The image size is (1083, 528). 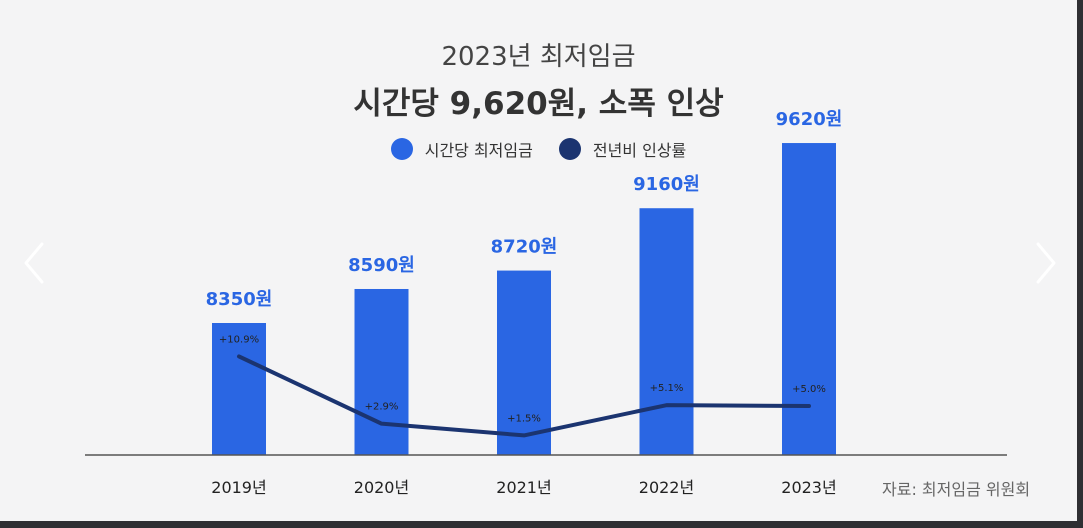 What do you see at coordinates (666, 487) in the screenshot?
I see `x-tick-label: 2022년` at bounding box center [666, 487].